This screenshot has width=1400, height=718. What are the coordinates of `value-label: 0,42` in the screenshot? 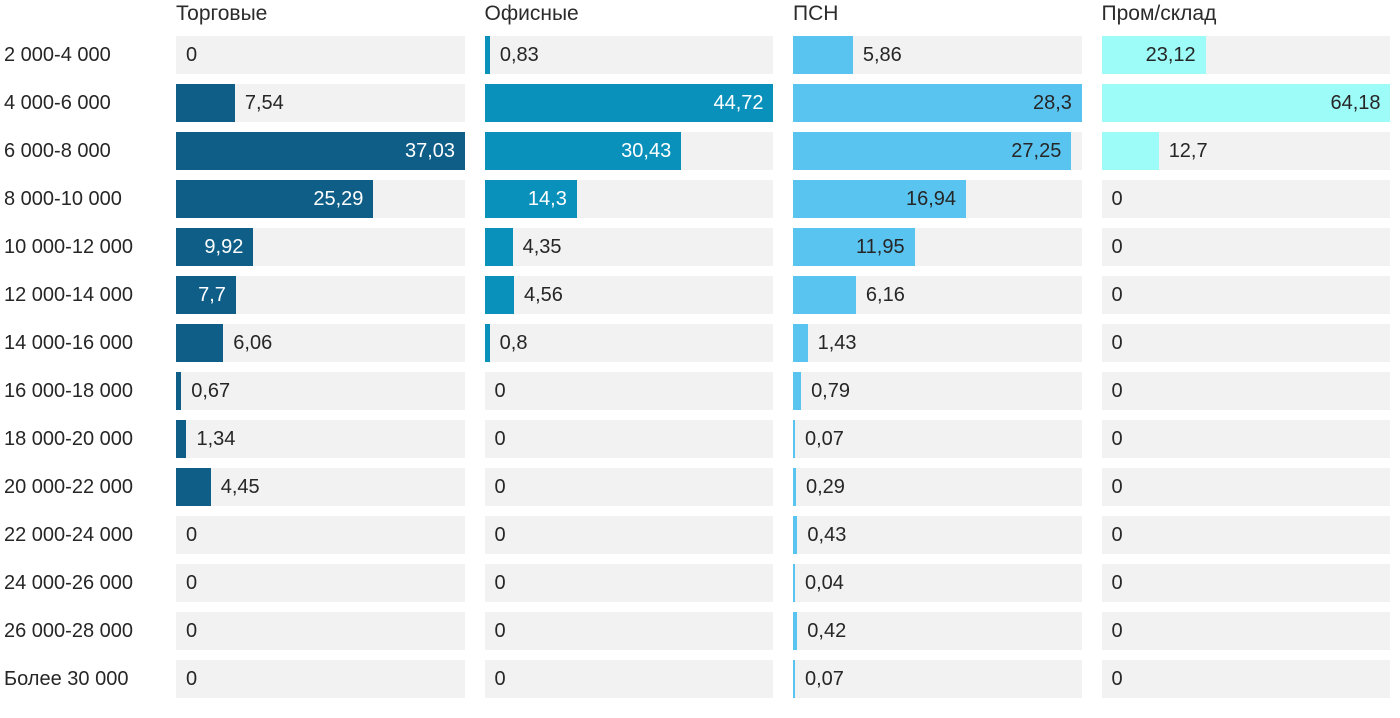 It's located at (827, 631).